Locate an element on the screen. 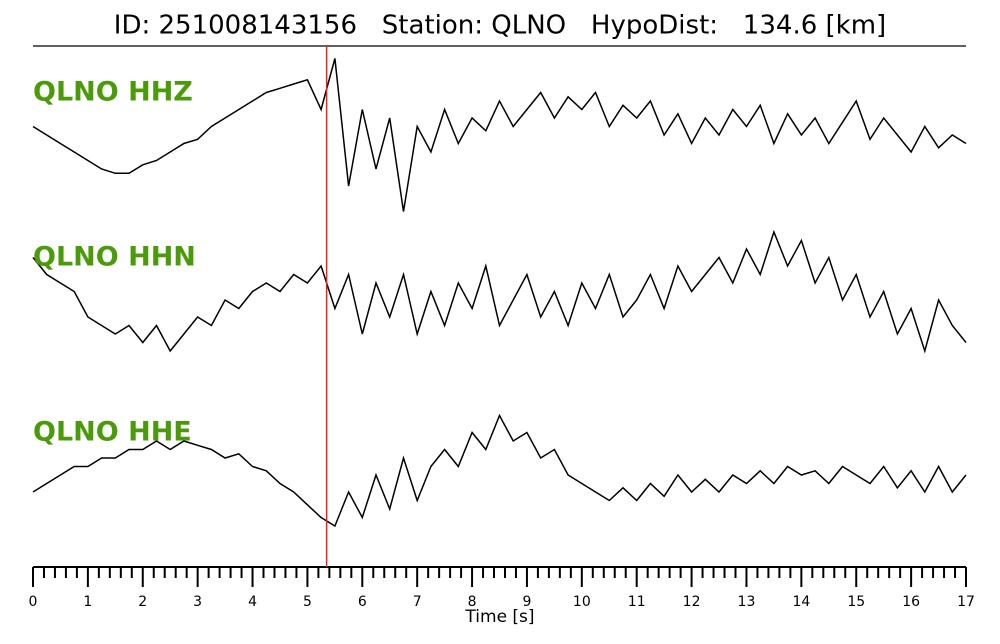 Image resolution: width=1000 pixels, height=644 pixels. x-tick-label: 13 is located at coordinates (747, 602).